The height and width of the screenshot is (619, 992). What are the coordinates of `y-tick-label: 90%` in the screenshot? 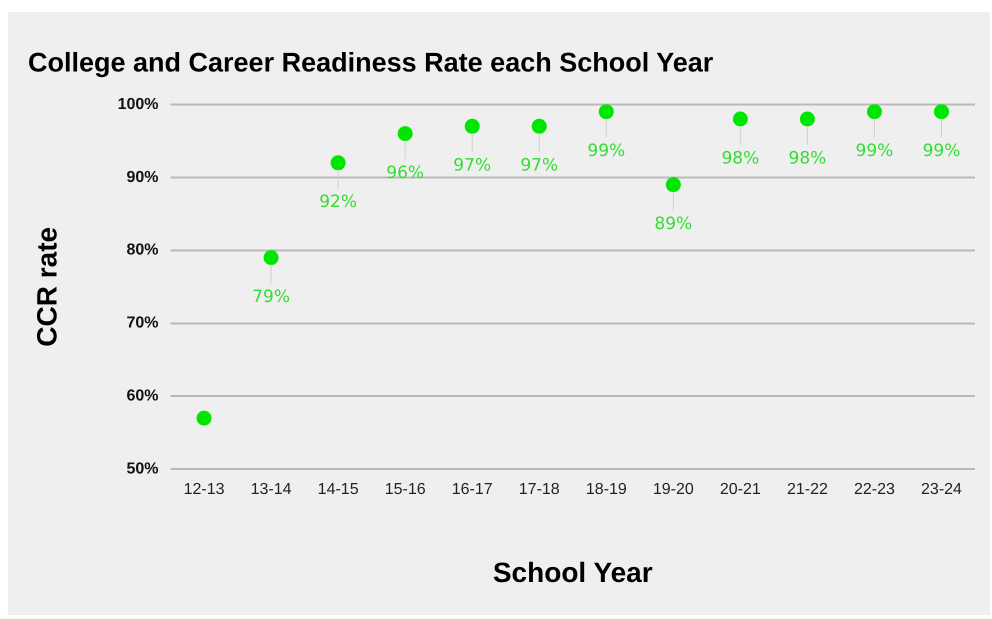 It's located at (142, 177).